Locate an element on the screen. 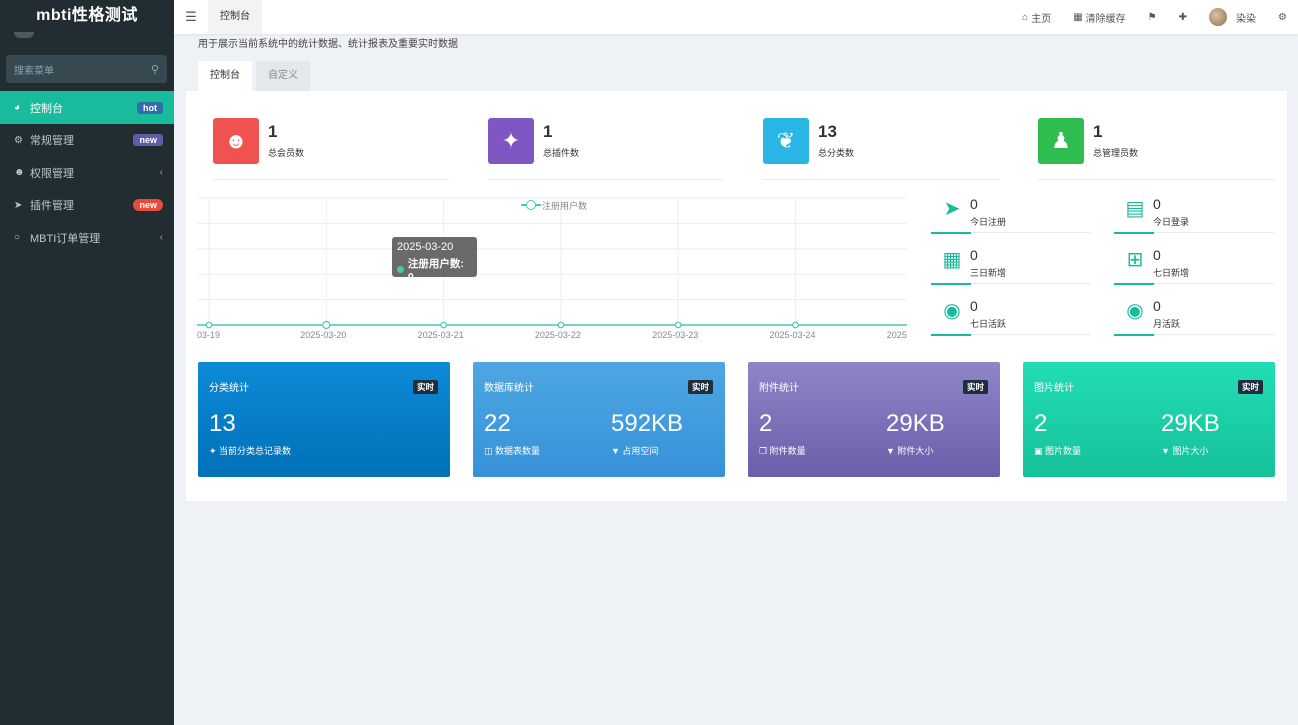 This screenshot has width=1298, height=725. top-navbar: ☰ 控制台 ⌂ 主页 ▦ 清除缓存 ⚑ ✚ 染染 ⚙ is located at coordinates (736, 17).